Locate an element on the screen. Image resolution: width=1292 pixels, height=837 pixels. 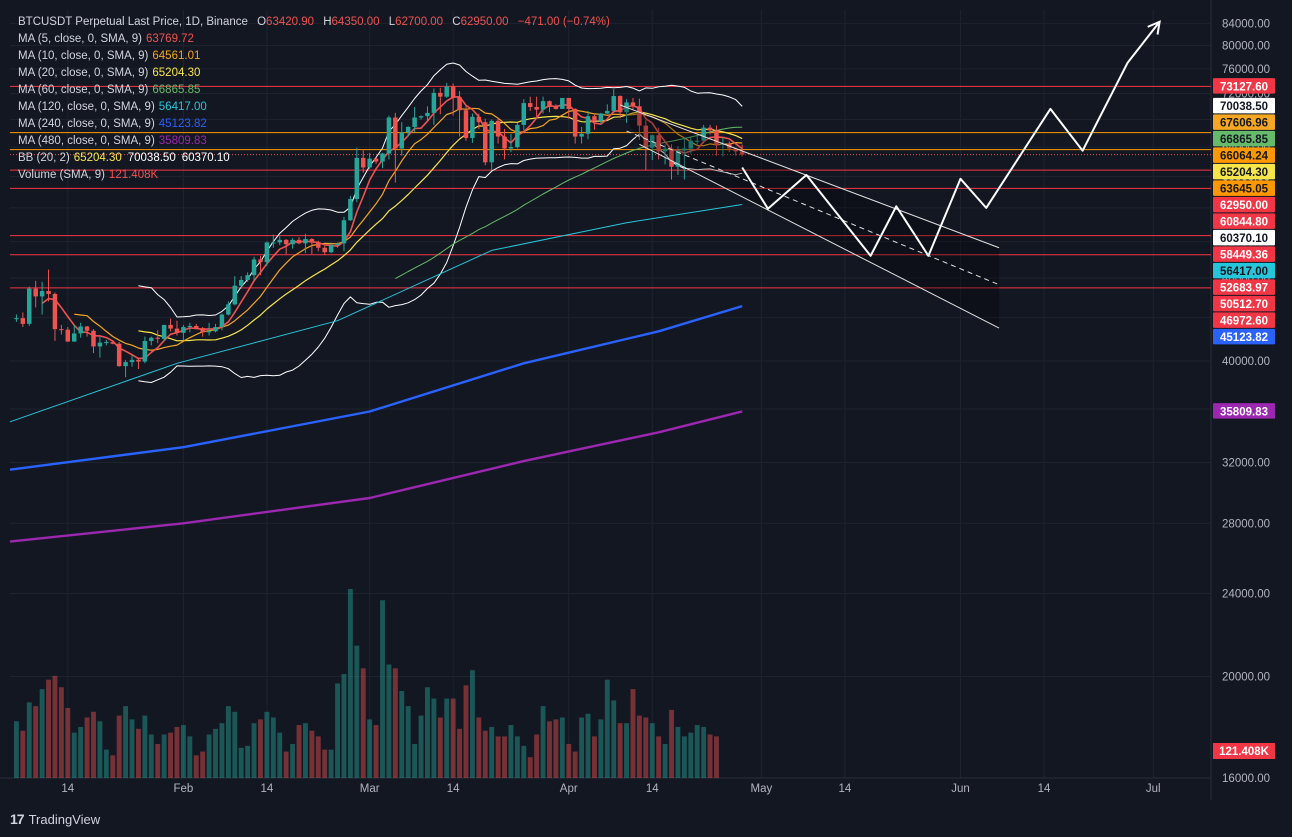
indicator-row: BB (20, 2) 65204.30 70038.50 60370.10 is located at coordinates (314, 158).